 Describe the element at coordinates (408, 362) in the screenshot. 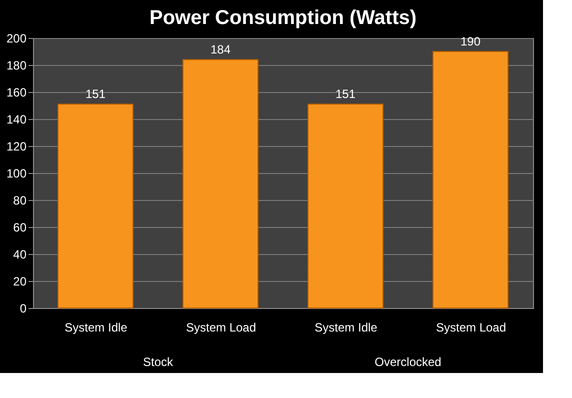

I see `text: Overclocked` at that location.